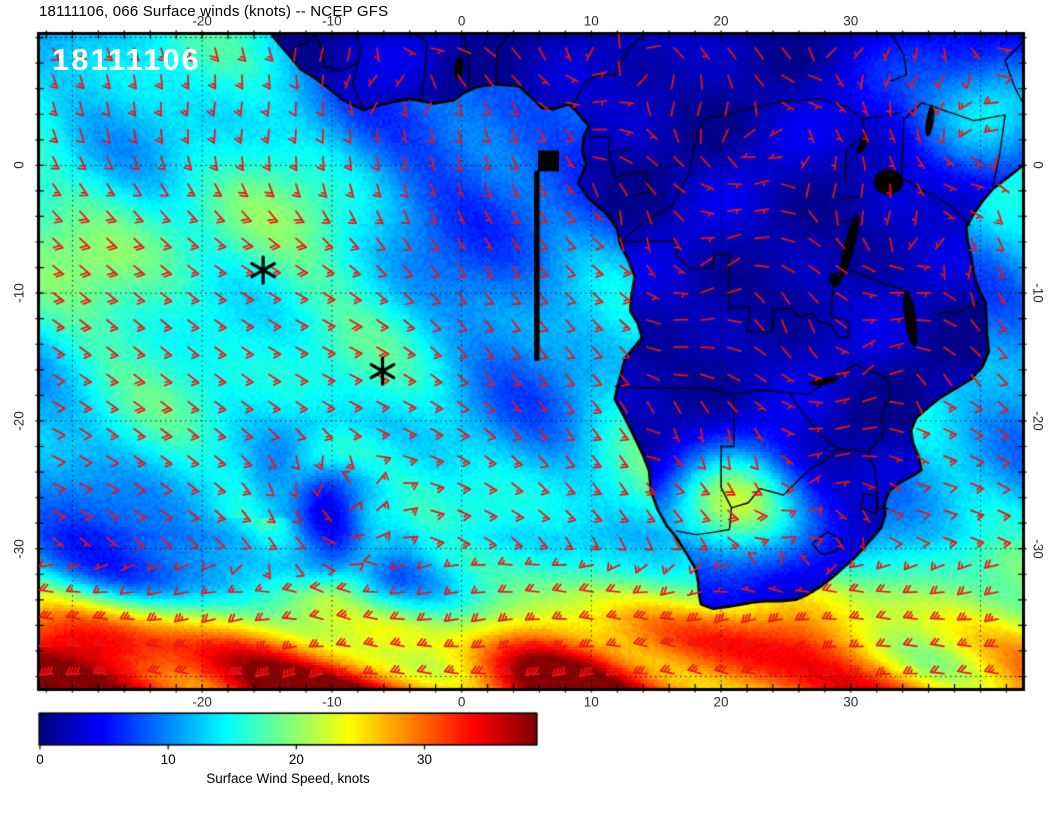 The width and height of the screenshot is (1056, 816). I want to click on lat-tick-label-right: -10, so click(1038, 293).